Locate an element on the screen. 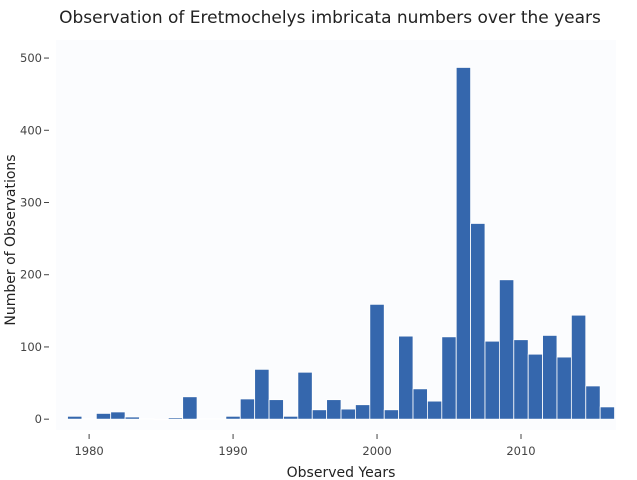 The image size is (637, 480). bar-2007 is located at coordinates (478, 321).